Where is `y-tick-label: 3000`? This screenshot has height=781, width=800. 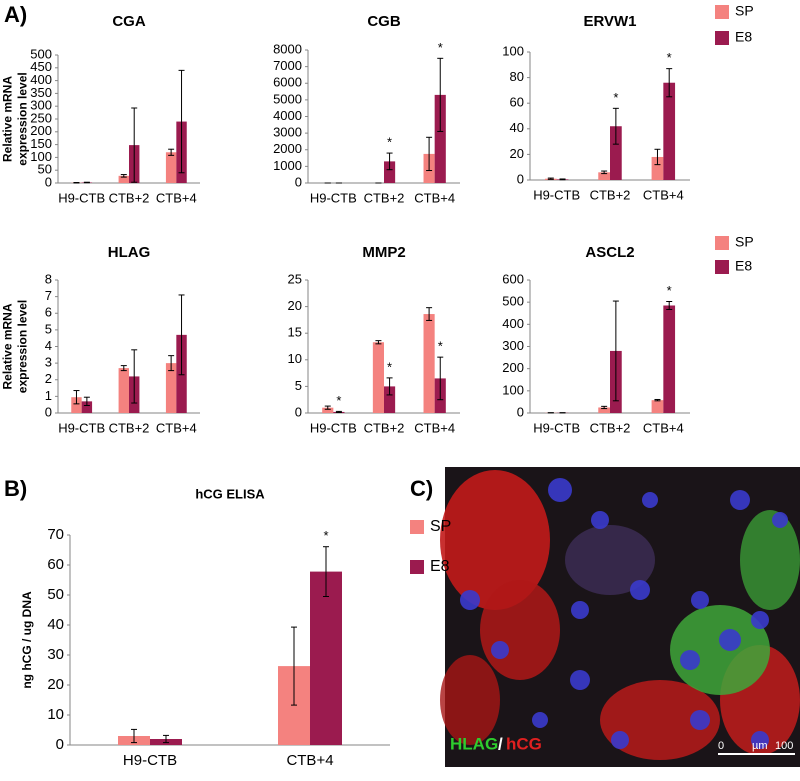 y-tick-label: 3000 is located at coordinates (287, 132).